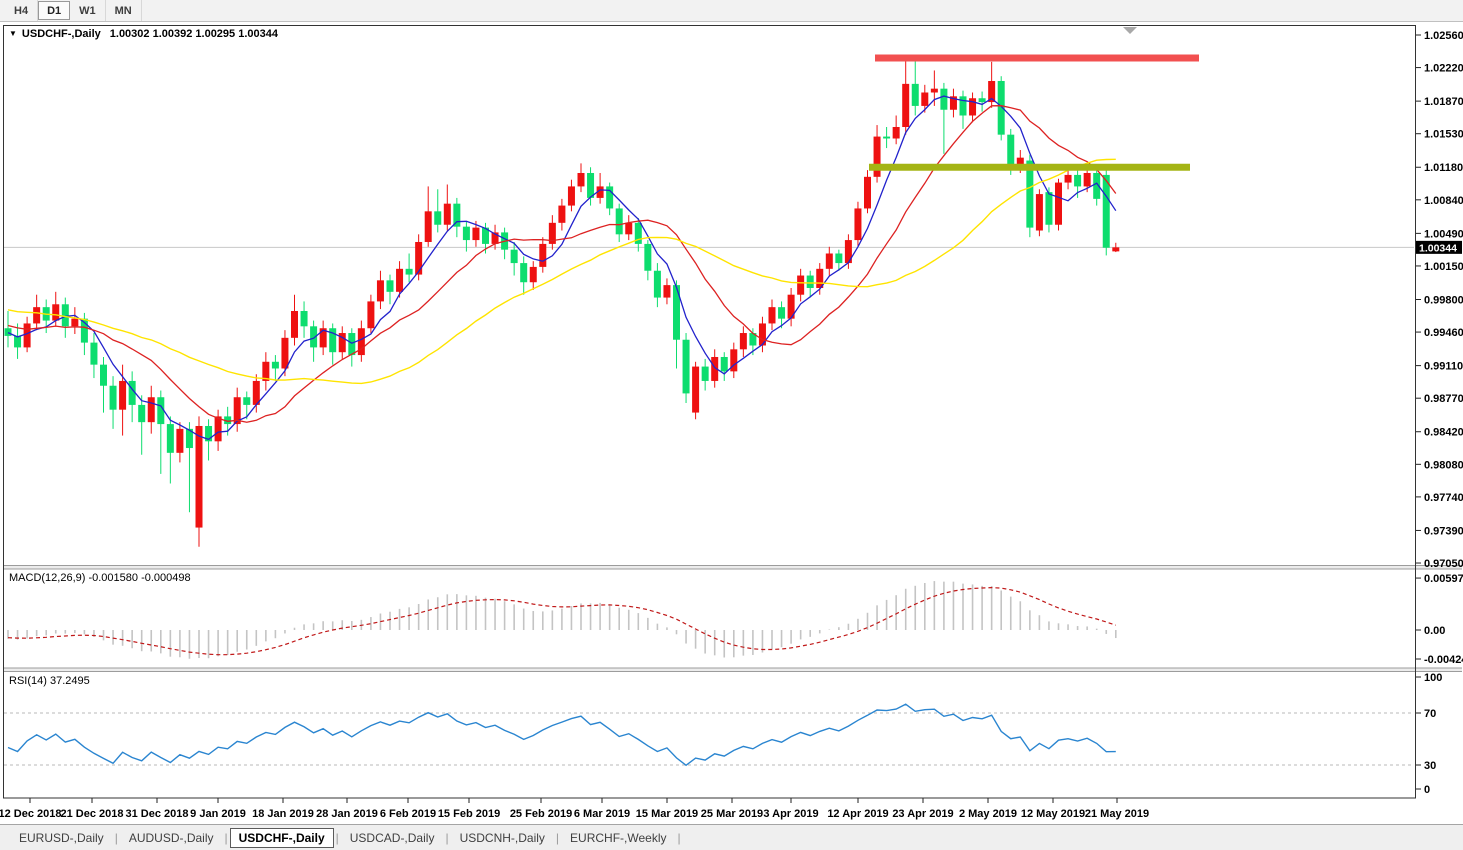 This screenshot has height=850, width=1463. What do you see at coordinates (1443, 69) in the screenshot?
I see `price-axis-label: 1.02220` at bounding box center [1443, 69].